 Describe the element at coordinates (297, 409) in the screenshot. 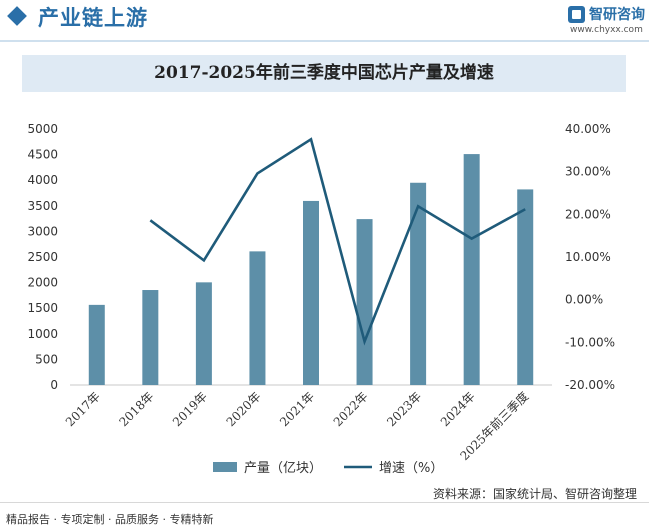

I see `x-tick-label: 2021年` at that location.